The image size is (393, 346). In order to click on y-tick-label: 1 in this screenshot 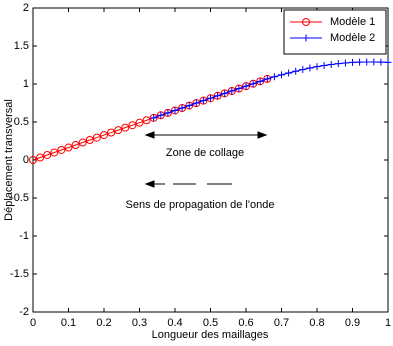, I will do `click(26, 84)`.